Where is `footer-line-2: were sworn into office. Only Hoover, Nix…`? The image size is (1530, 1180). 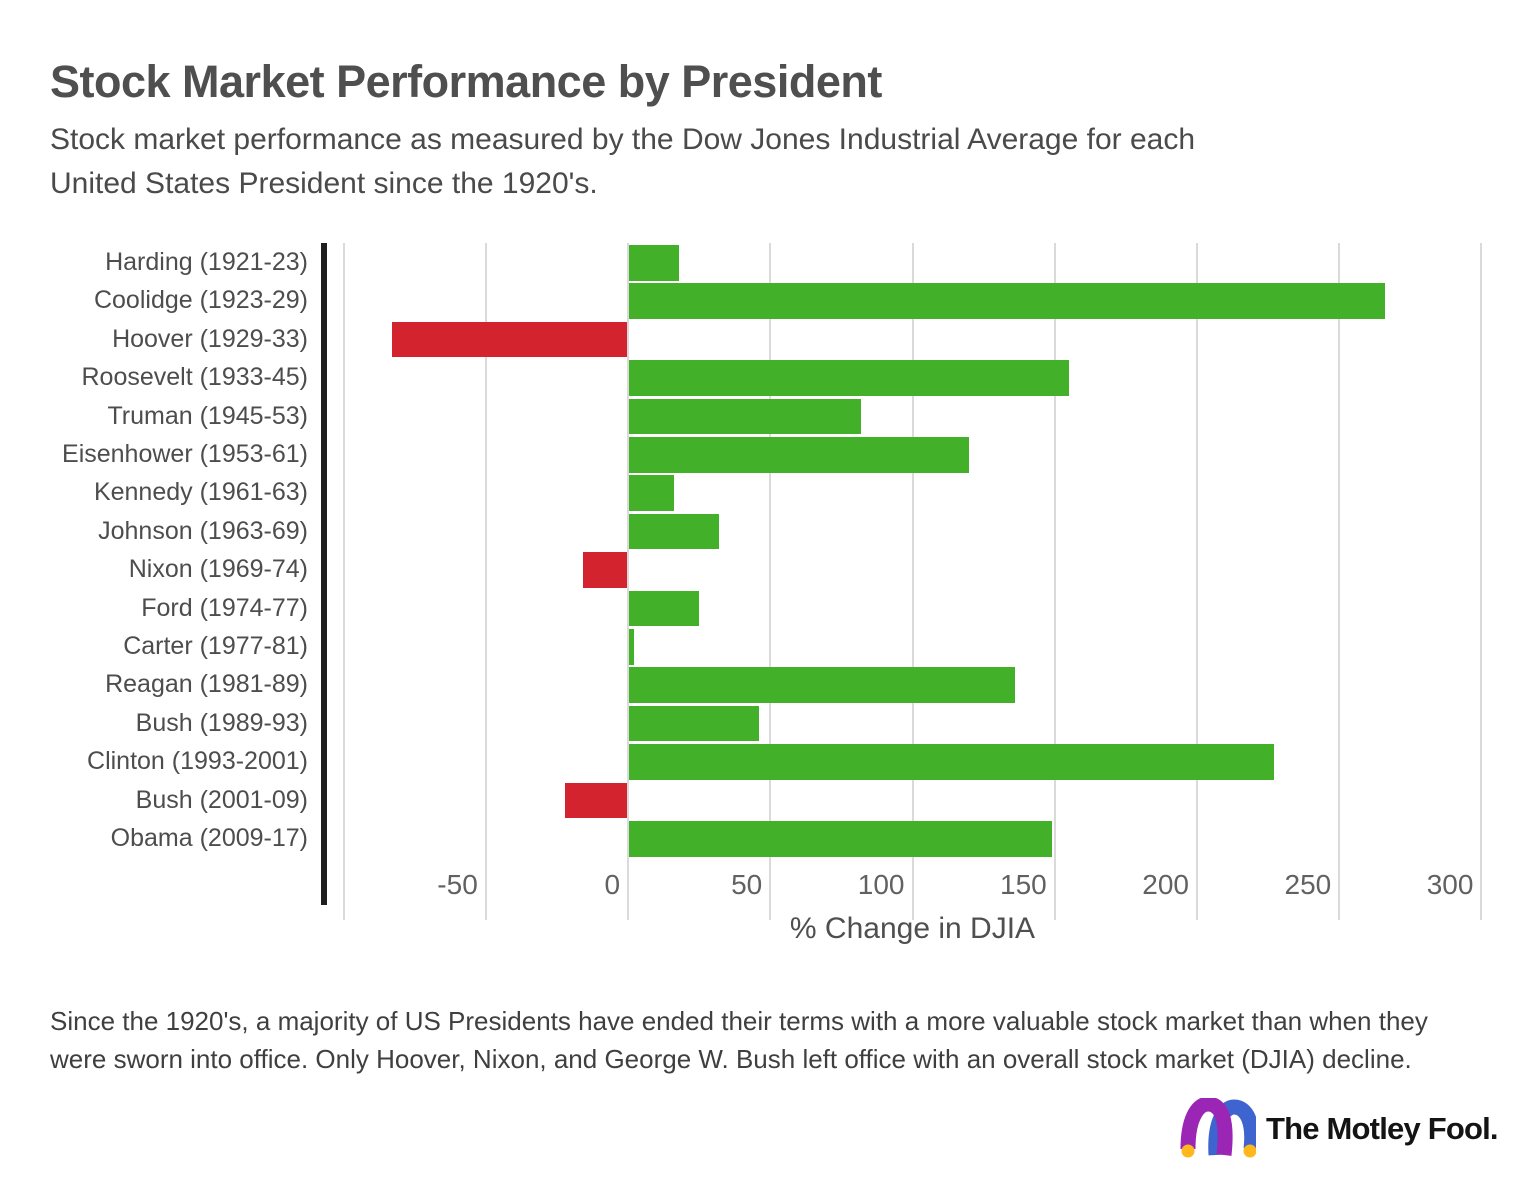 footer-line-2: were sworn into office. Only Hoover, Nix… is located at coordinates (731, 1059).